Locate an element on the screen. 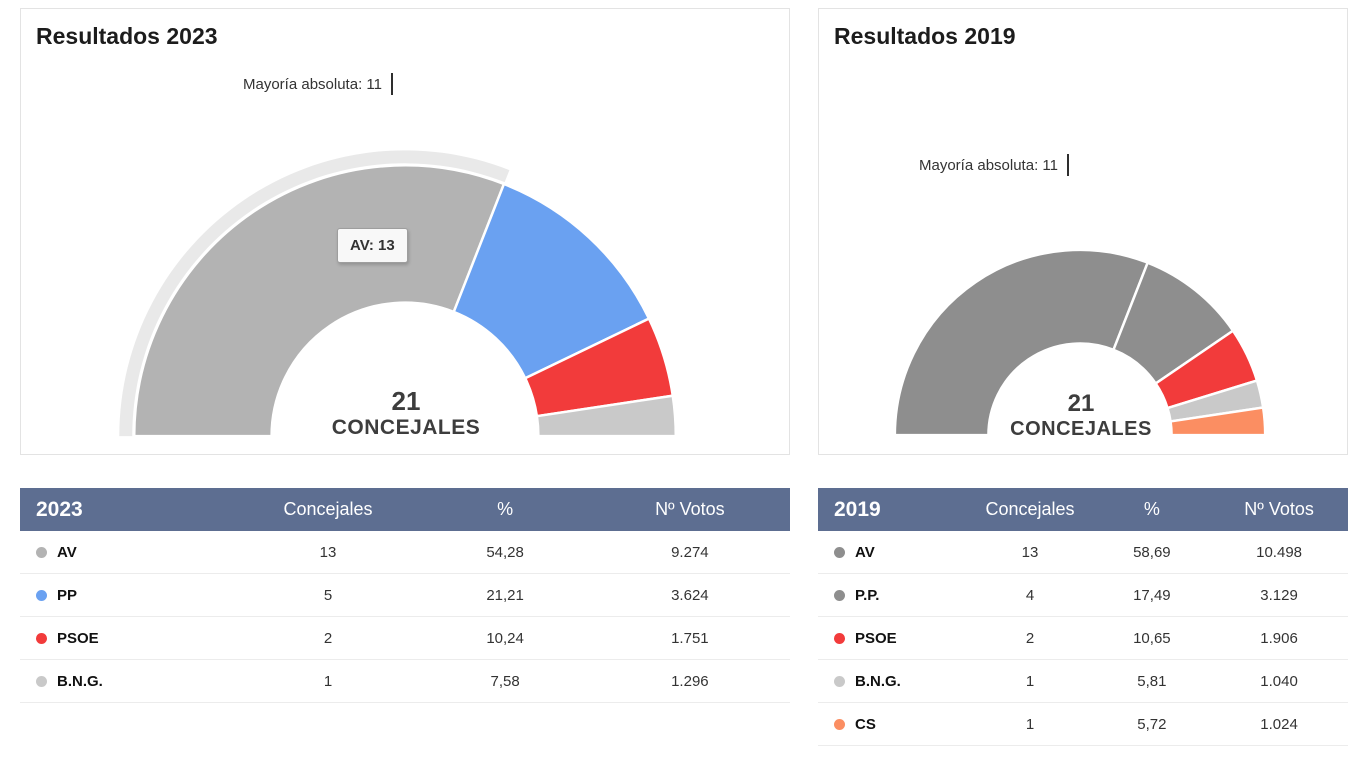 This screenshot has width=1360, height=759. party-row-psoe: PSOE 2 10,24 1.751 is located at coordinates (405, 638).